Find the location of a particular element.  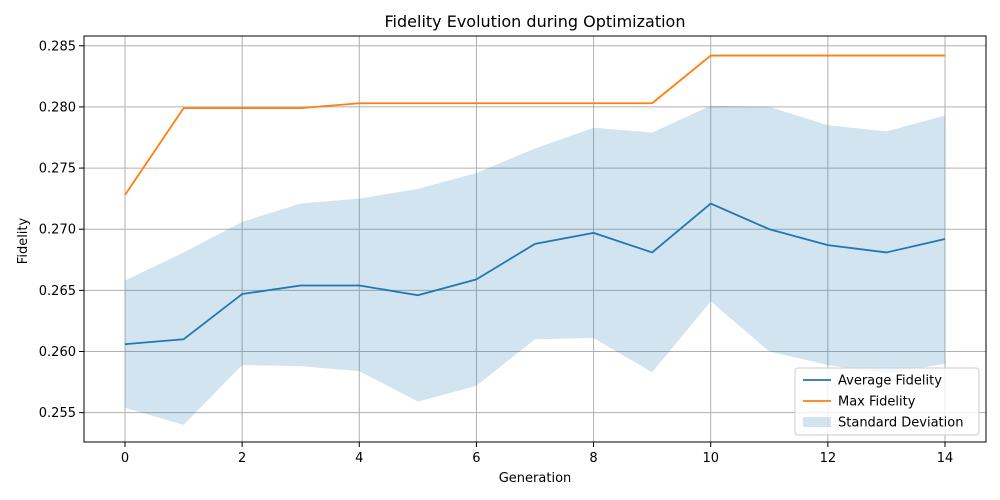

y-tick-label: 0.270 is located at coordinates (57, 230).